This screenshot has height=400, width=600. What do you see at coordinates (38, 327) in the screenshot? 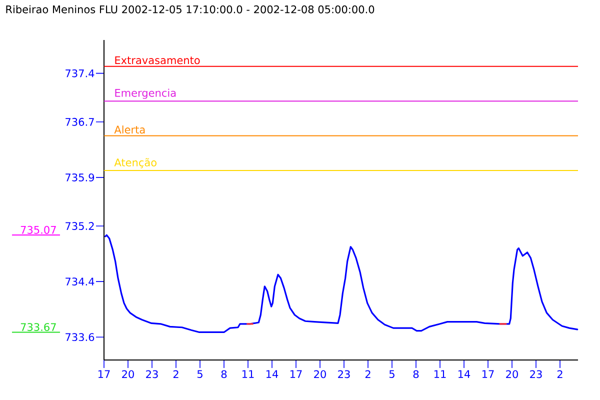
I see `ref-line-label: 733.67` at bounding box center [38, 327].